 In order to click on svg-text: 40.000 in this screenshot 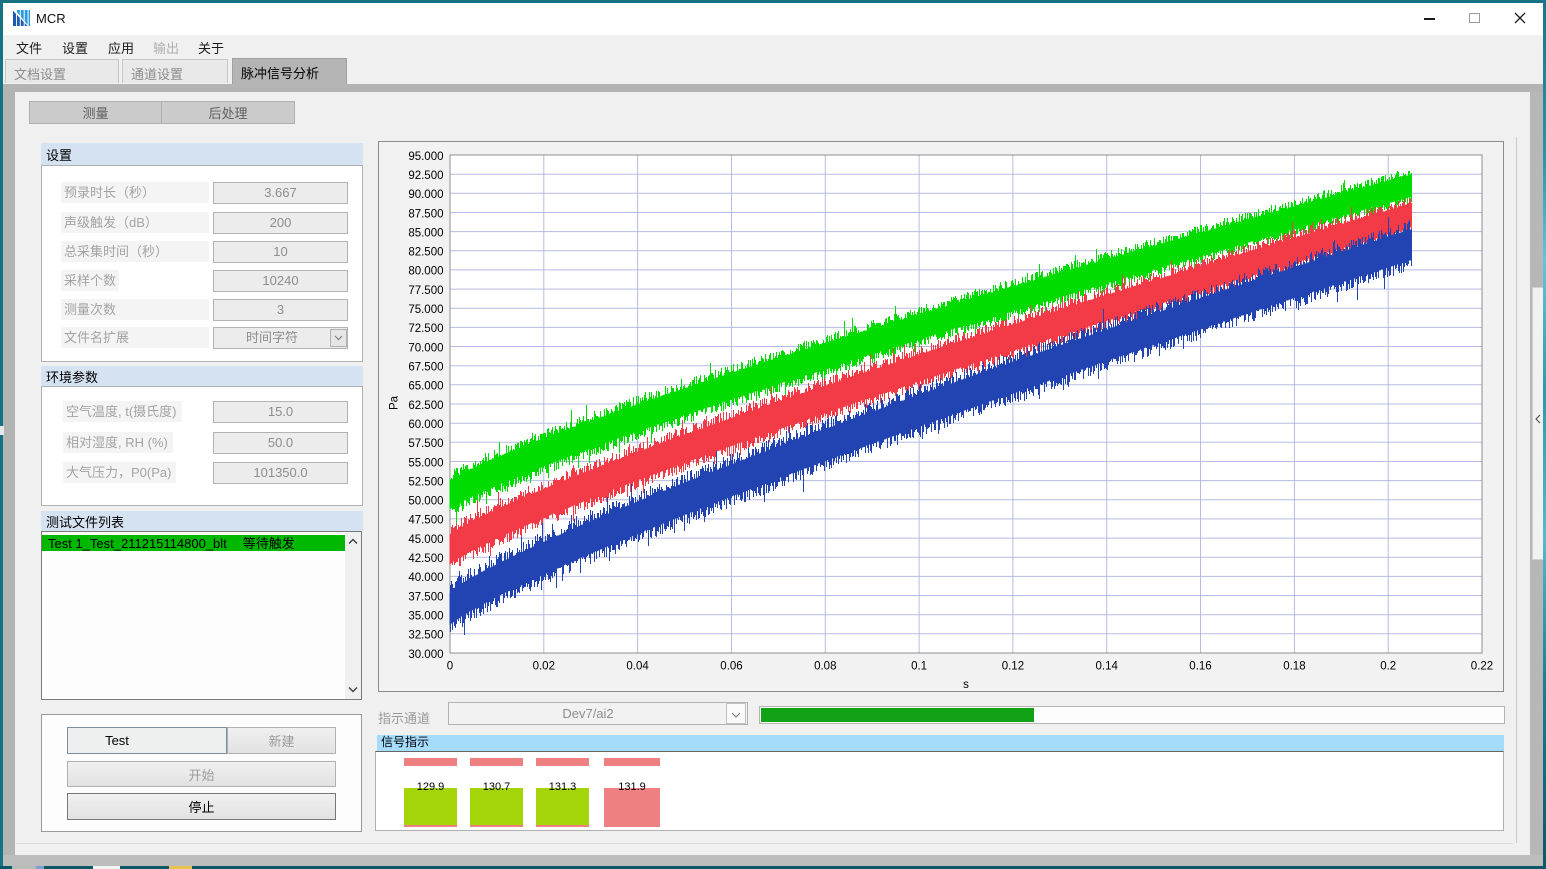, I will do `click(425, 578)`.